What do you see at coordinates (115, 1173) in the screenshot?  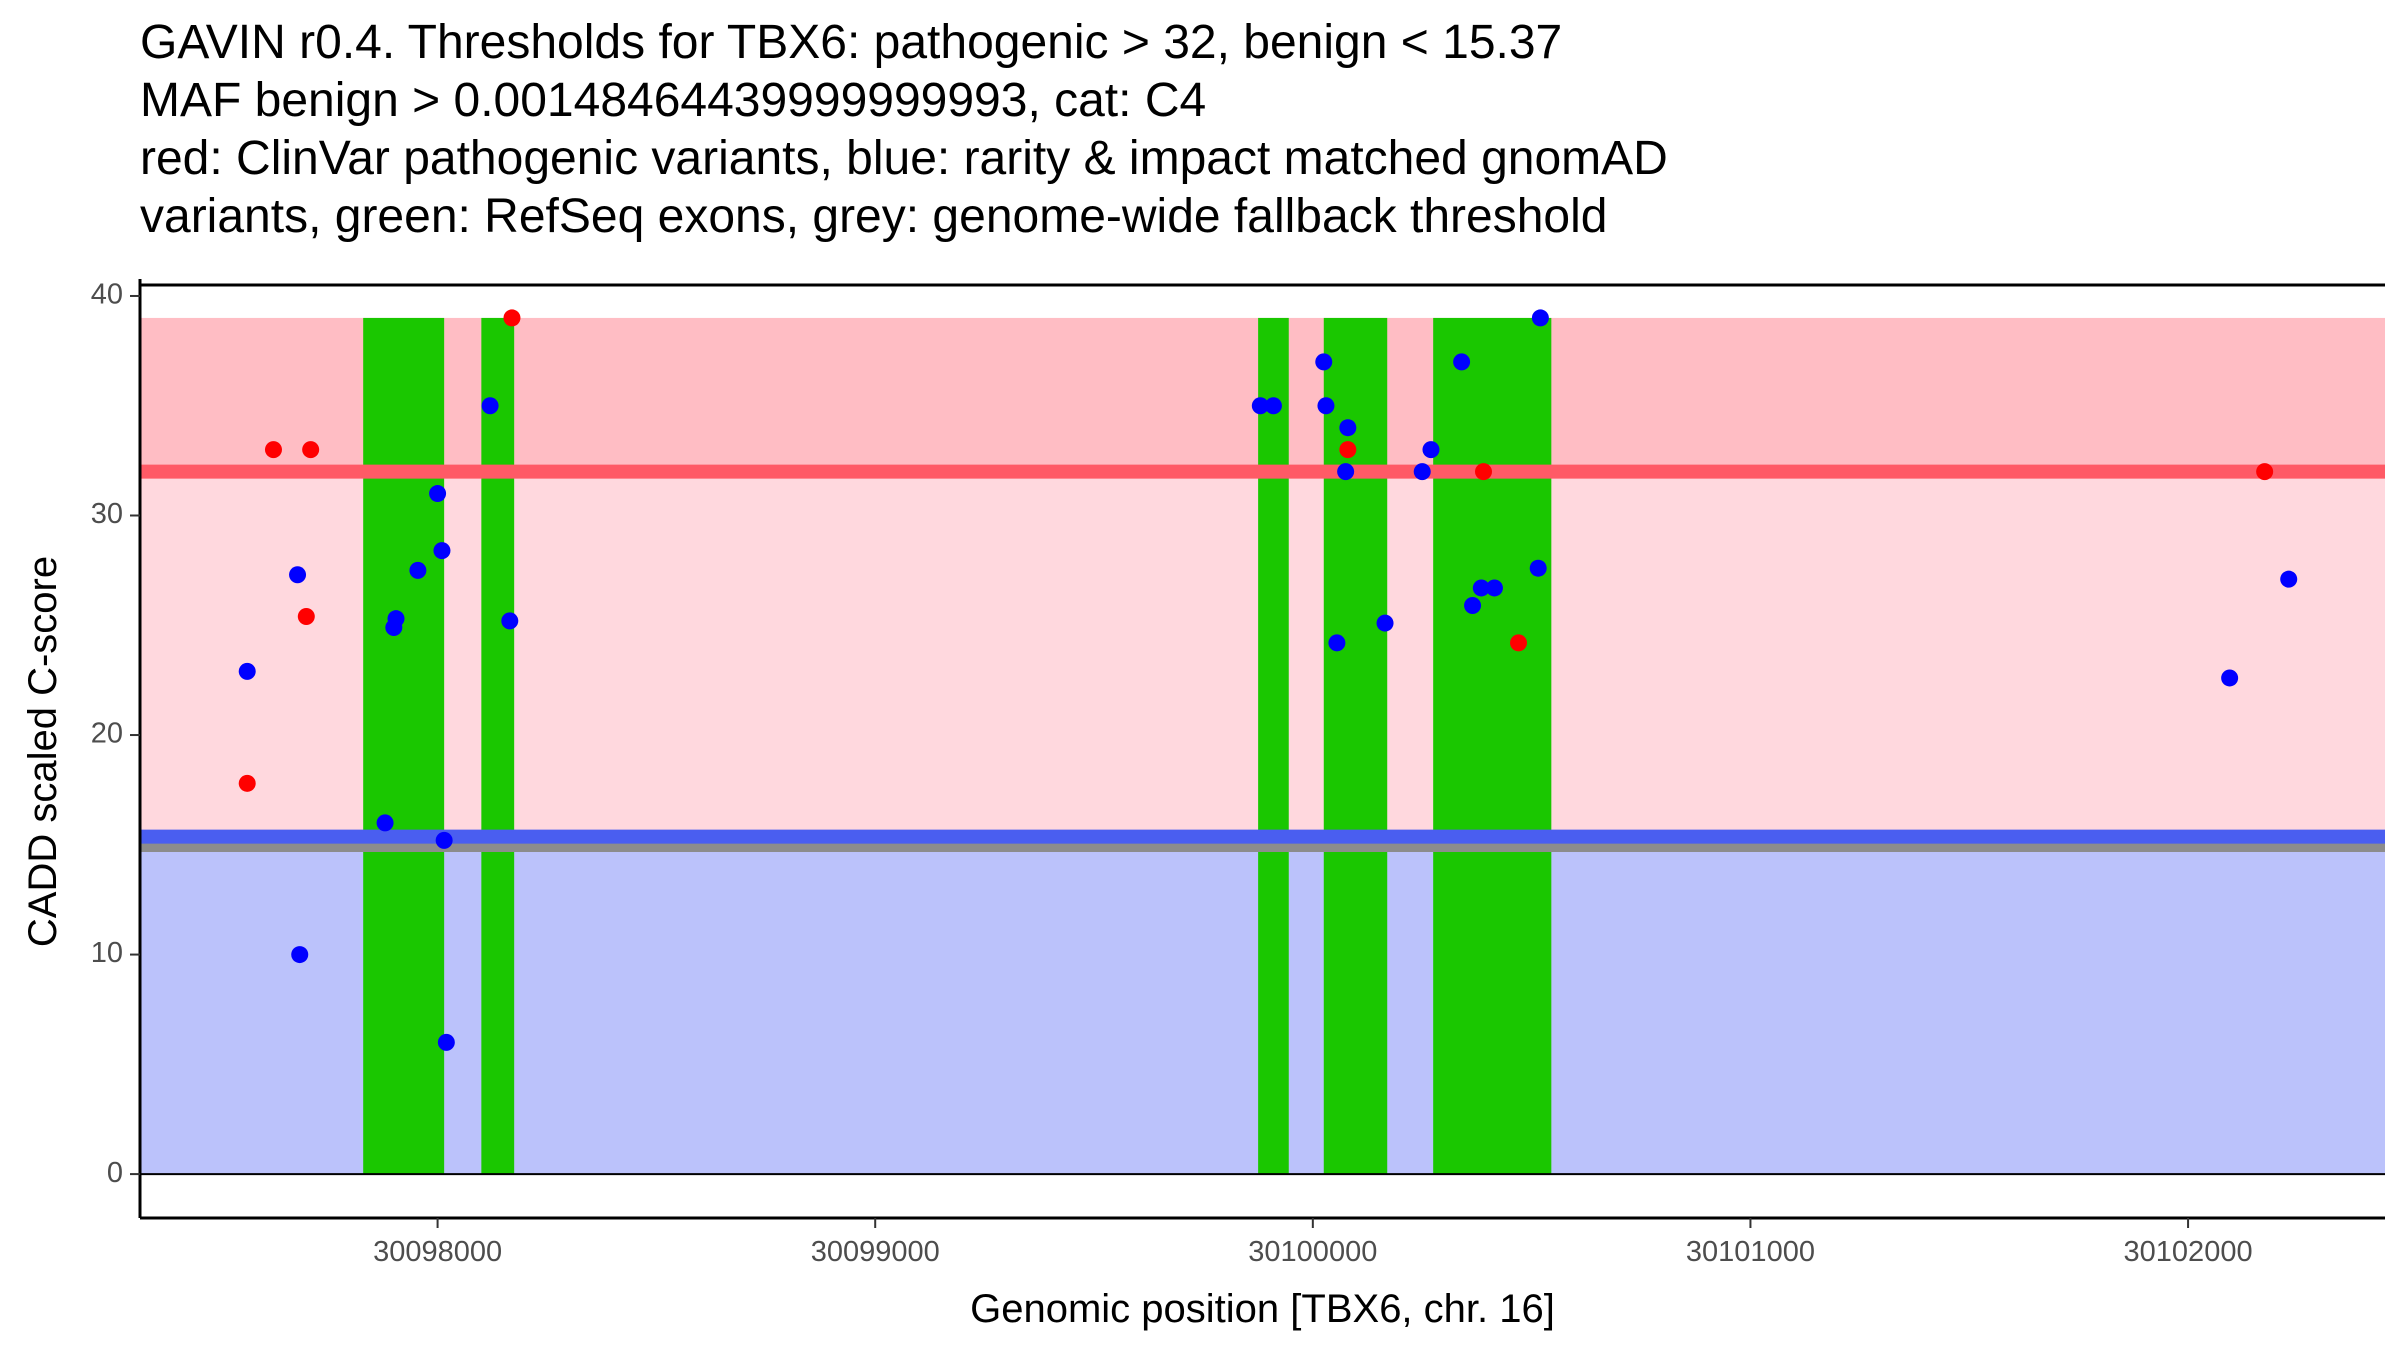 I see `y-tick-label-0: 0` at bounding box center [115, 1173].